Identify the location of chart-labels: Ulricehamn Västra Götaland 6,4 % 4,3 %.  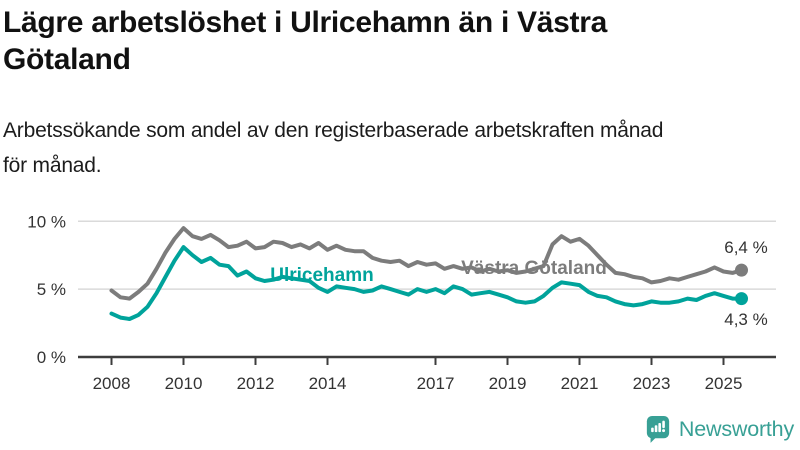
(518, 283).